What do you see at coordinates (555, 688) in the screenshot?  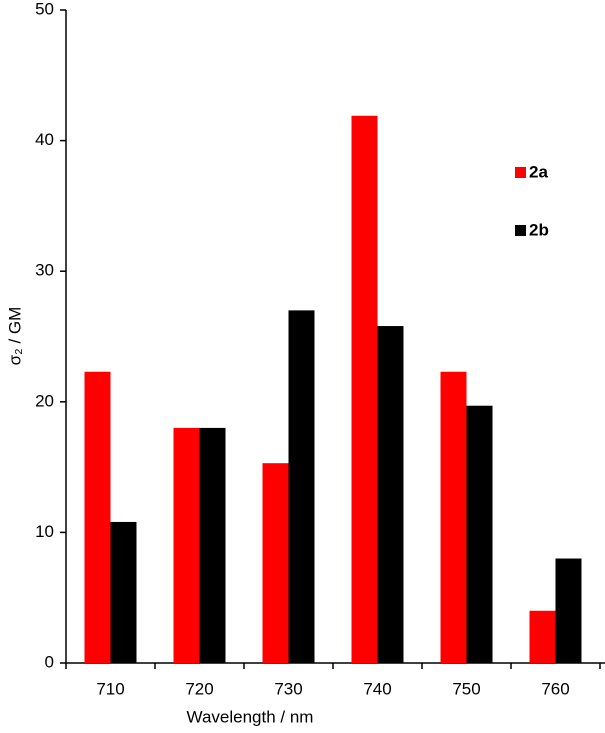 I see `x-tick-label: 760` at bounding box center [555, 688].